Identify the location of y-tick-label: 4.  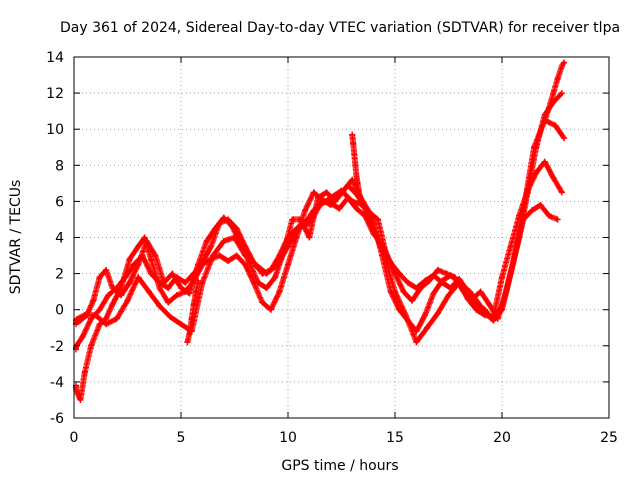
(59, 239).